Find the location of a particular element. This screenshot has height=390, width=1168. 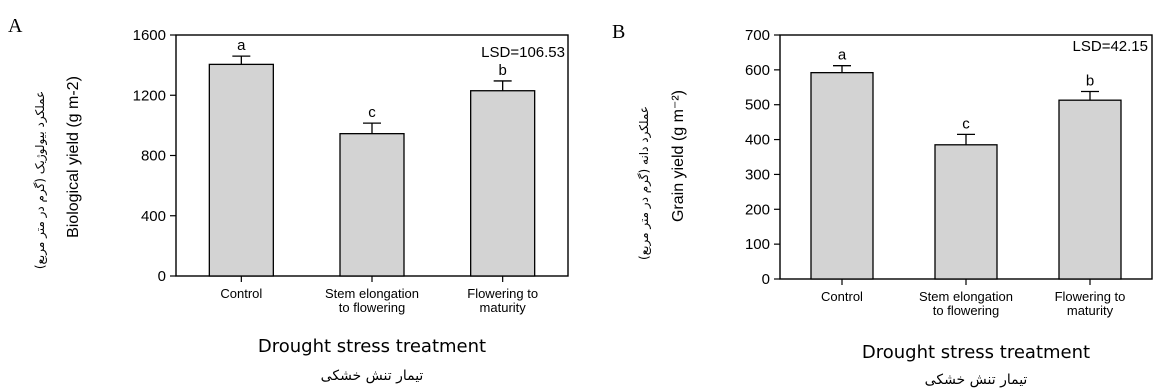

lsd-annotation: LSD=106.53 is located at coordinates (523, 52).